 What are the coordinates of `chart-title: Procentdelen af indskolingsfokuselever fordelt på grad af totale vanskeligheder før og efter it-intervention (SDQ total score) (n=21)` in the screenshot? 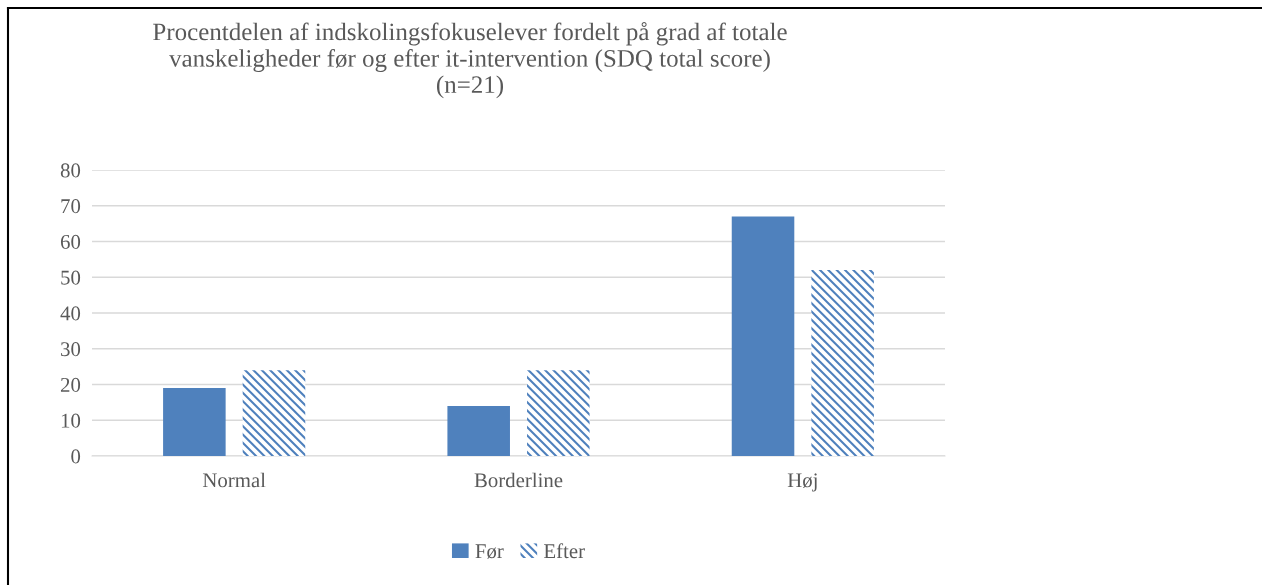 It's located at (470, 60).